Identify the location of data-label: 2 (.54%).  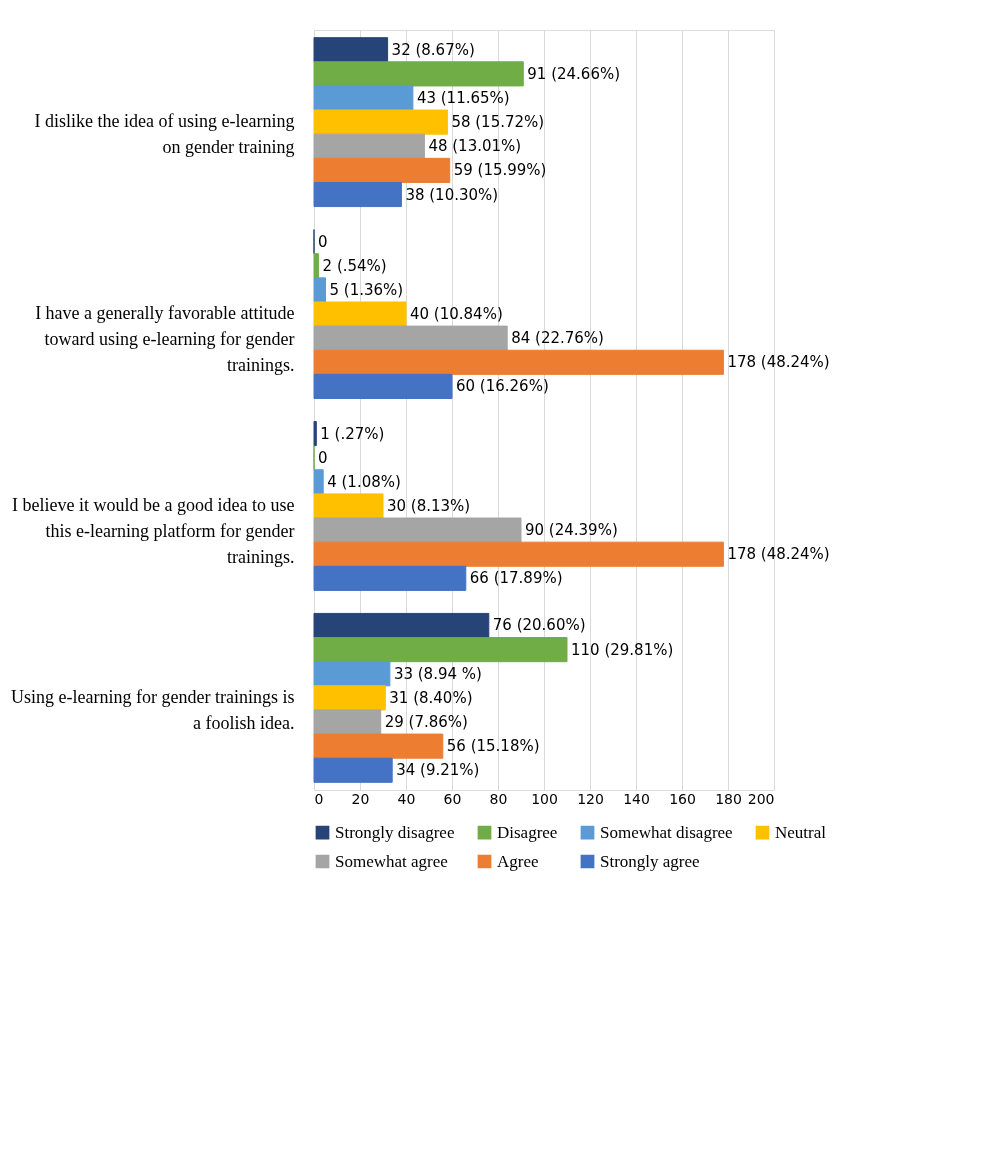
(354, 265).